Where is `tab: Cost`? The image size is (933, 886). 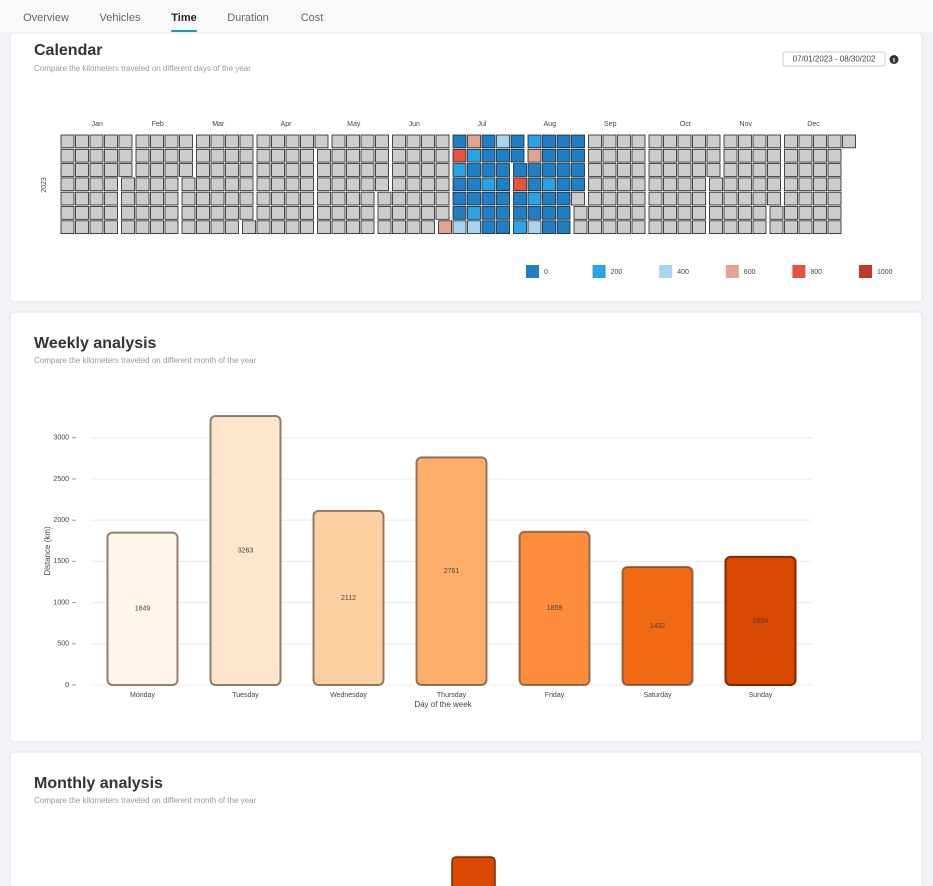
tab: Cost is located at coordinates (312, 18).